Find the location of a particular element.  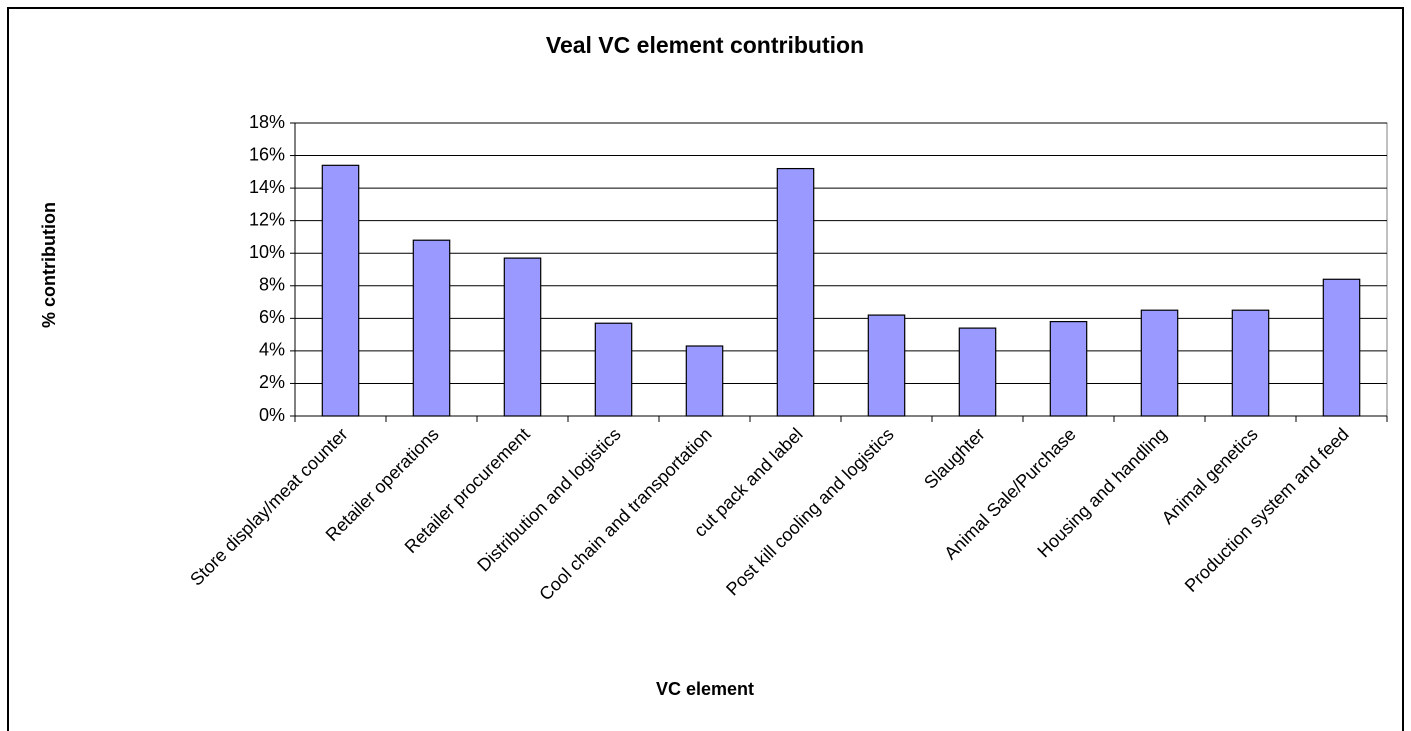

y-tick-label: 18% is located at coordinates (267, 122).